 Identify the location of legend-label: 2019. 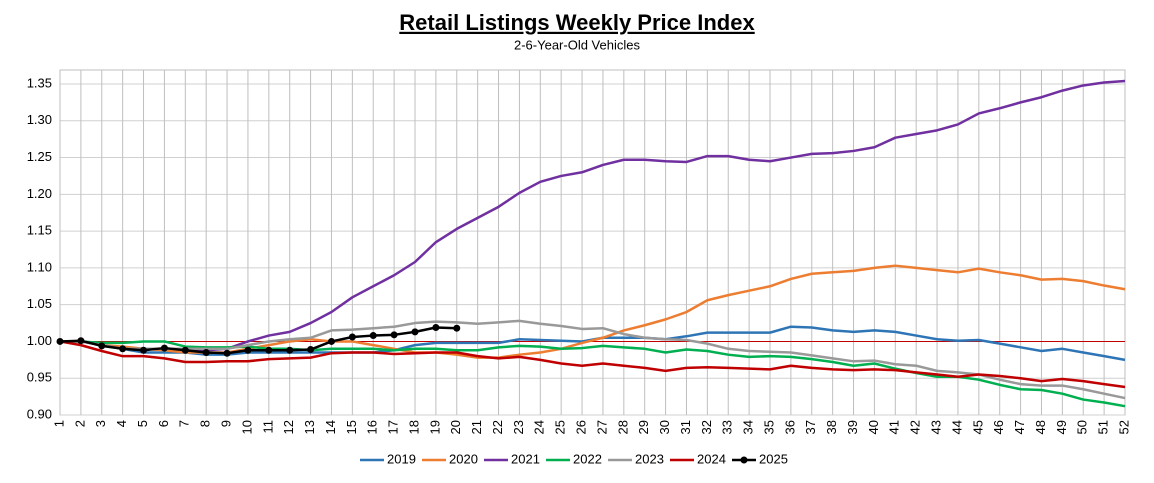
(401, 458).